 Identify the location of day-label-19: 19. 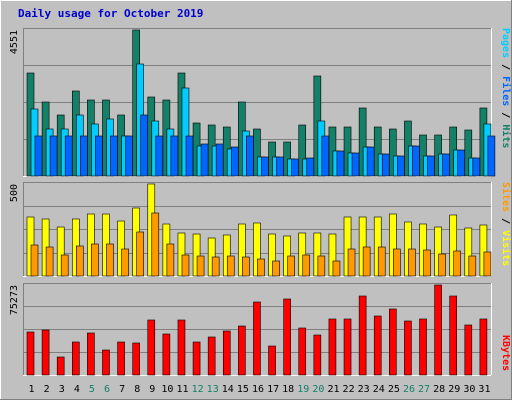
(303, 389).